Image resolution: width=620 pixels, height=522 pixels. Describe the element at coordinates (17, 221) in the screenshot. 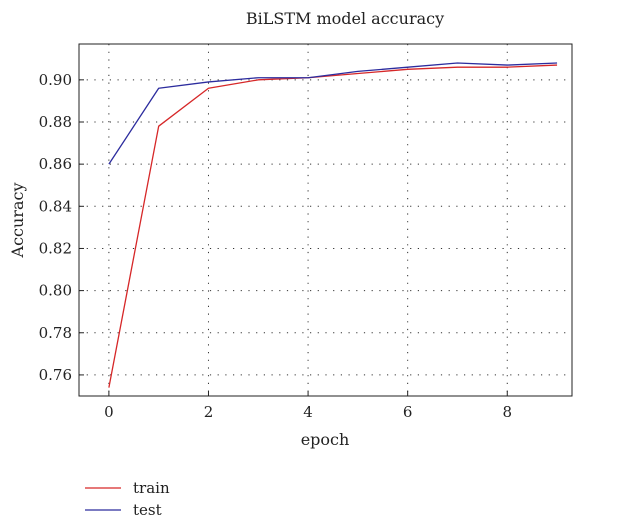

I see `y-axis-label: Accuracy` at that location.